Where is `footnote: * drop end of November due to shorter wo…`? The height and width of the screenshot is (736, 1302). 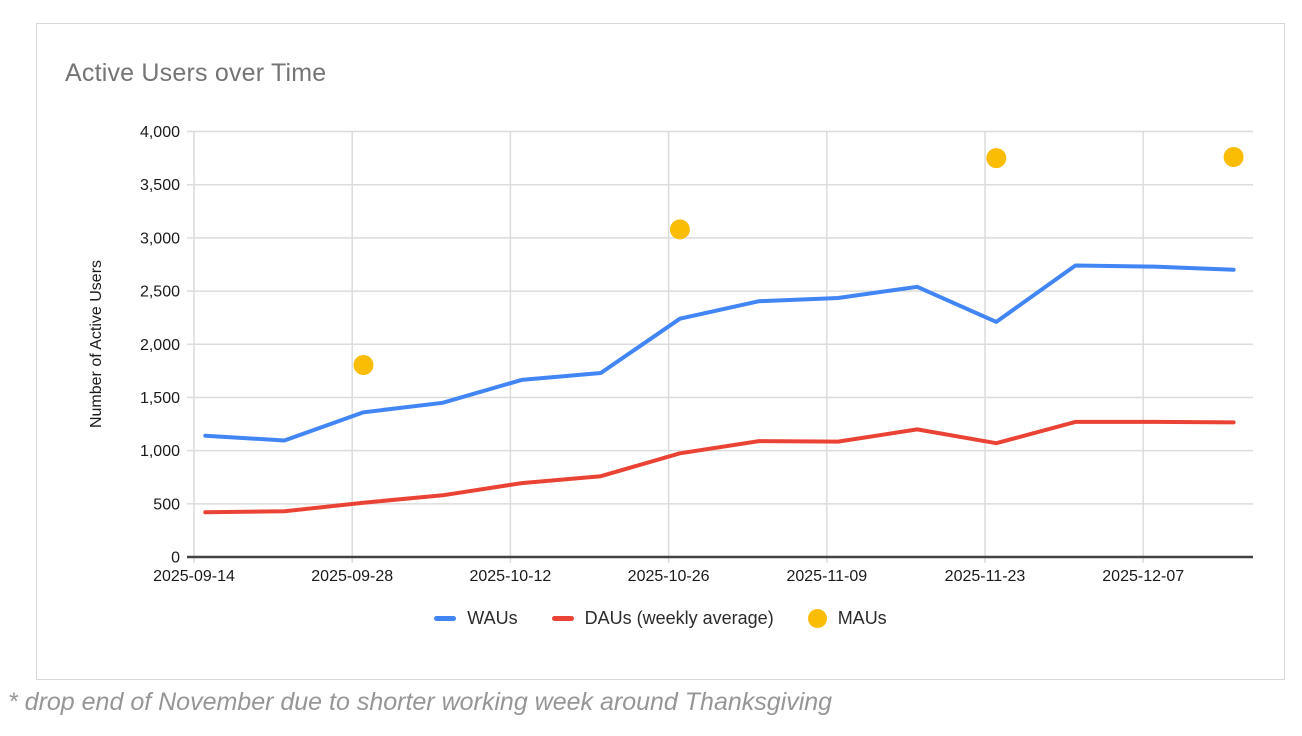 footnote: * drop end of November due to shorter wo… is located at coordinates (420, 702).